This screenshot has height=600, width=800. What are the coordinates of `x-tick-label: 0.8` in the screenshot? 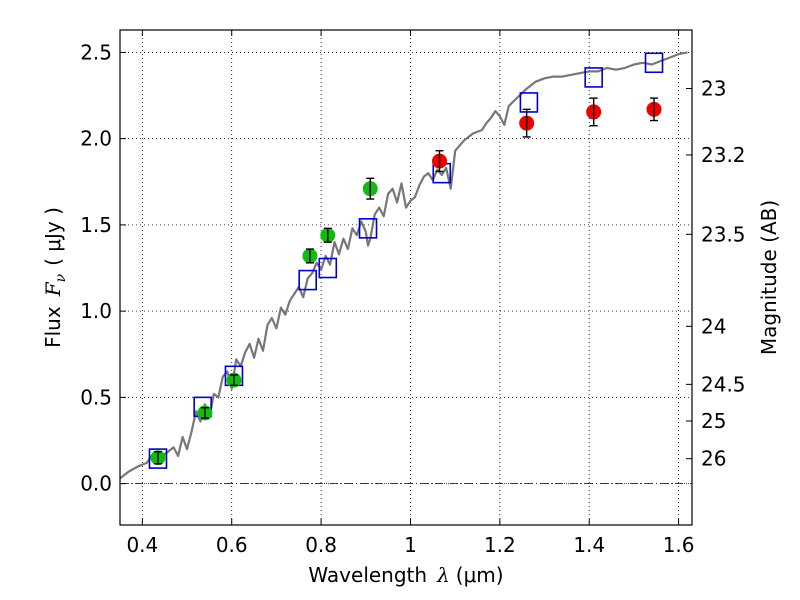 It's located at (321, 545).